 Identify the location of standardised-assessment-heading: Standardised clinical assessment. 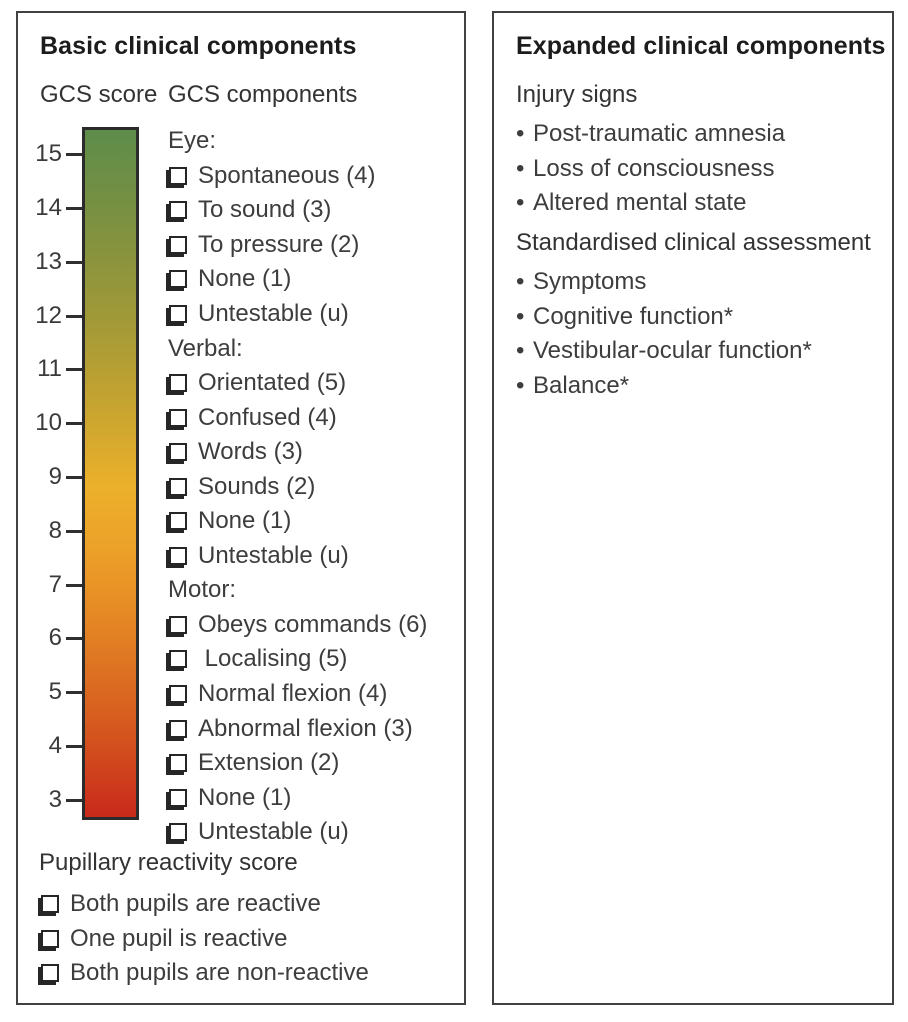
(693, 242).